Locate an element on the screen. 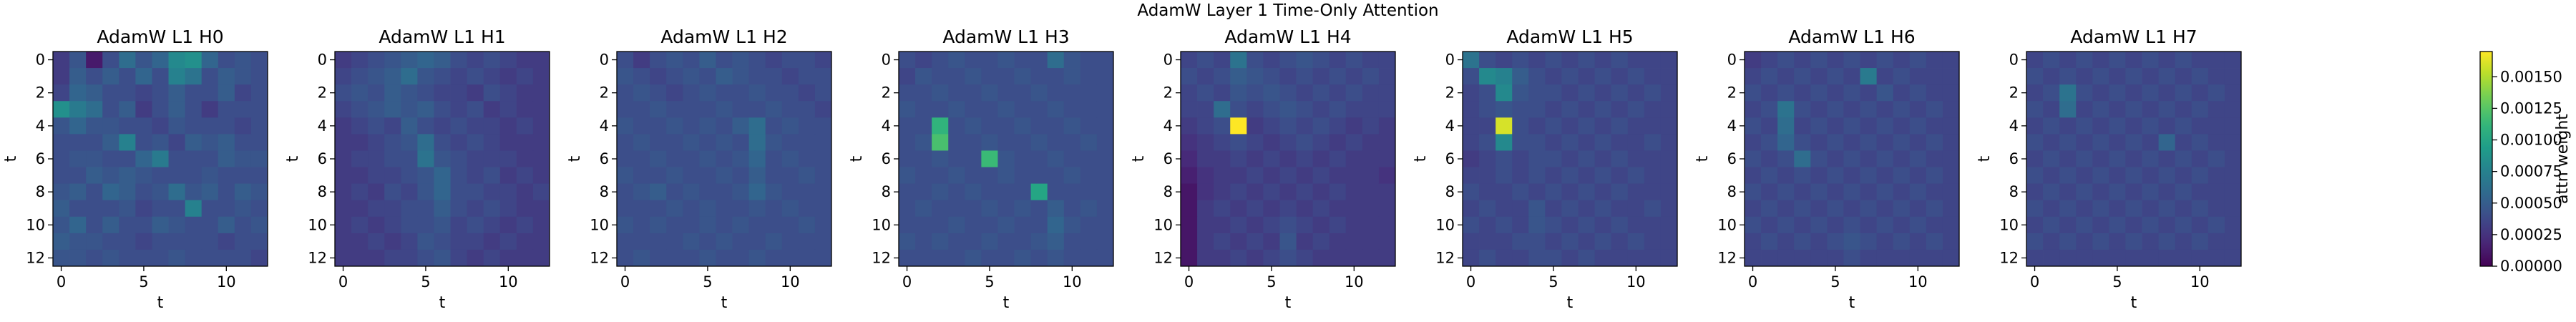 The height and width of the screenshot is (322, 2576). y-tick-label: 10 is located at coordinates (35, 224).